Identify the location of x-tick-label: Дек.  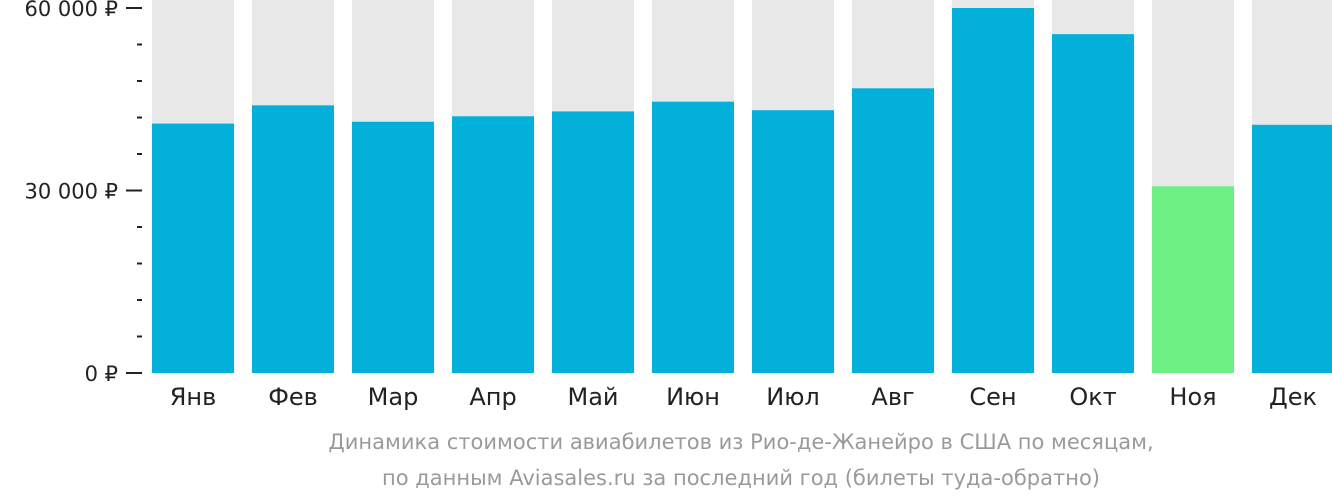
(1293, 397).